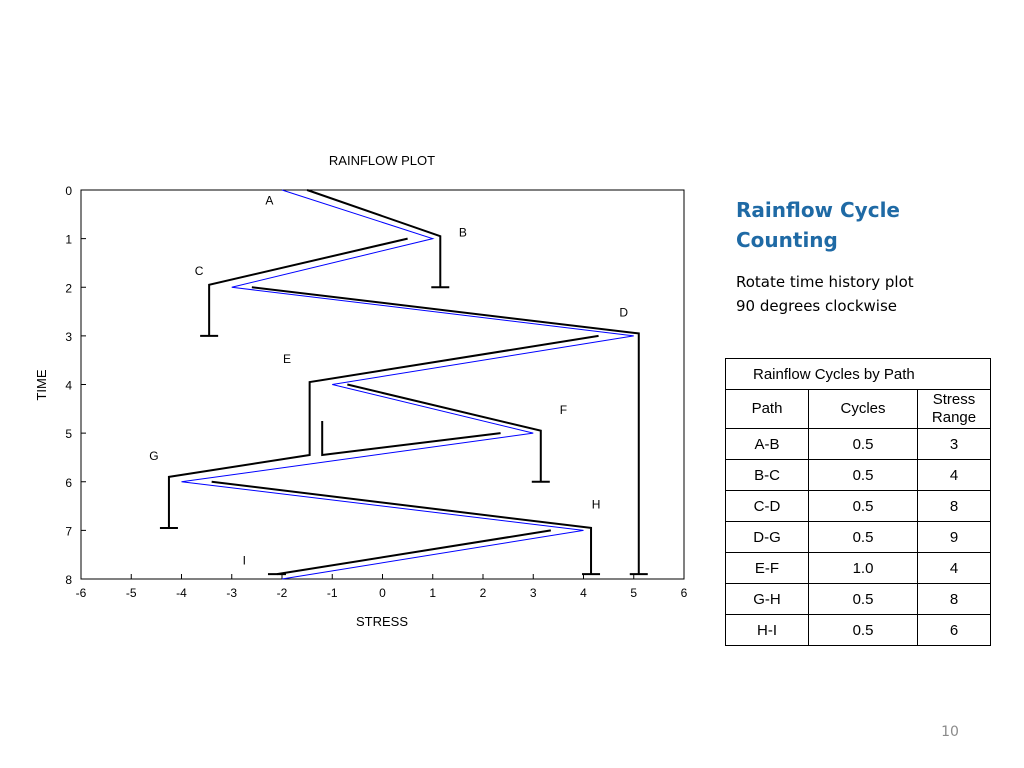 This screenshot has width=1024, height=768. Describe the element at coordinates (954, 417) in the screenshot. I see `header-stress-line-2: Range` at that location.